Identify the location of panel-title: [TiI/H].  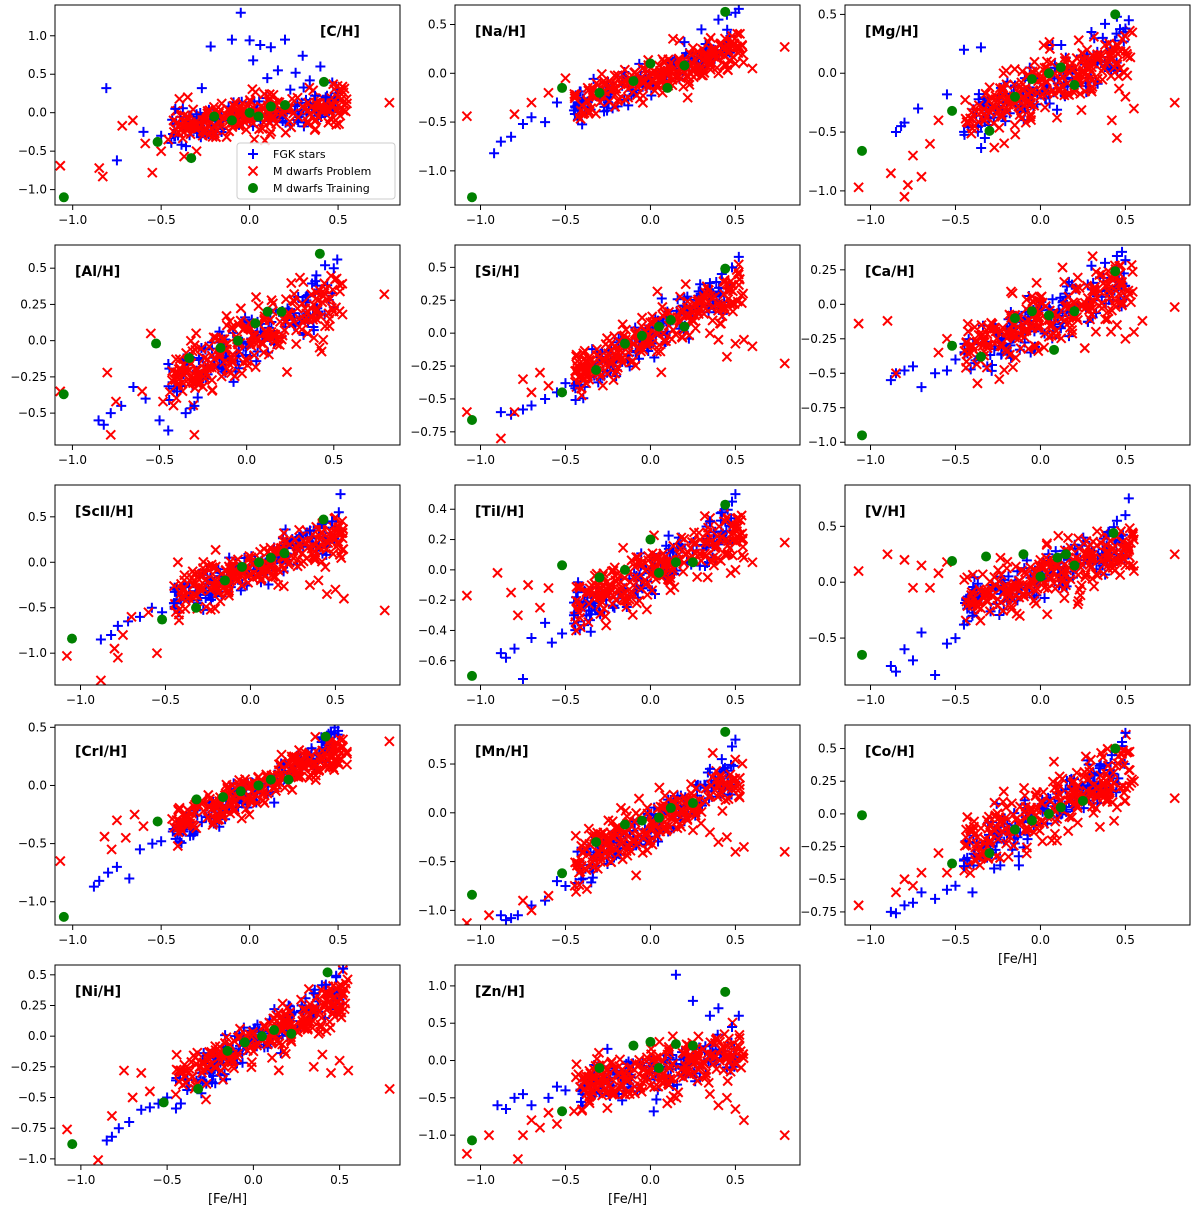
(499, 512).